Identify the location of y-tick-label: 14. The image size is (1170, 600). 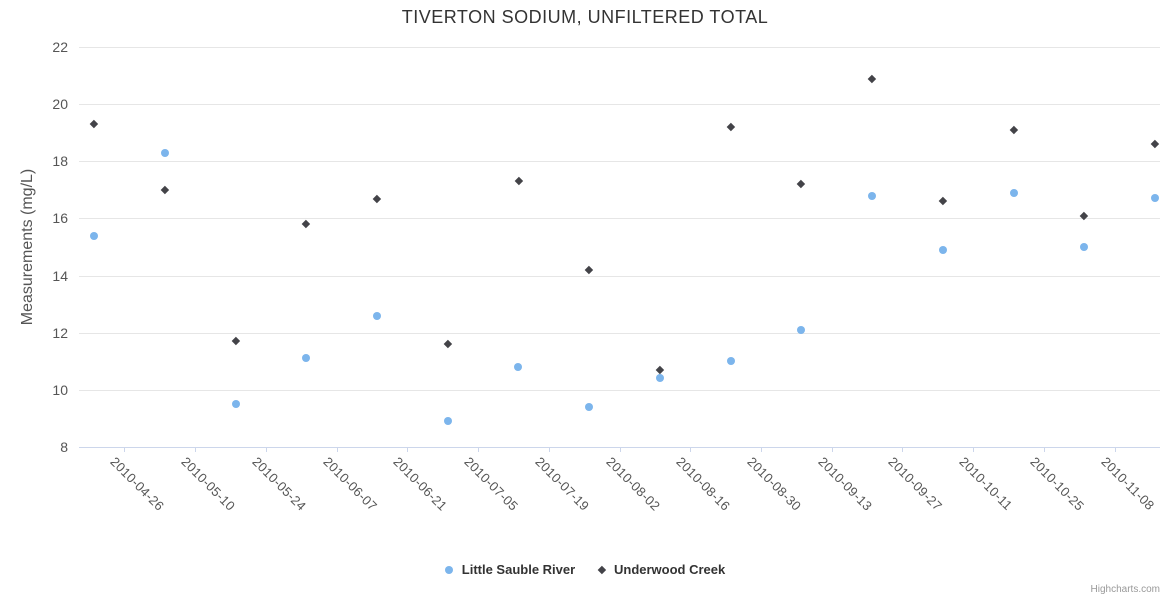
(60, 275).